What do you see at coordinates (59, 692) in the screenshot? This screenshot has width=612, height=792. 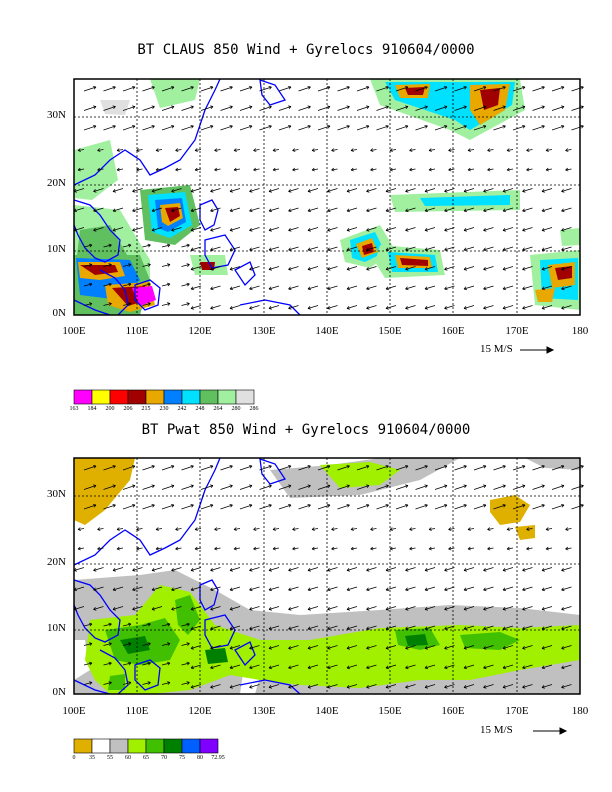 I see `panel2-ytick-0n: 0N` at bounding box center [59, 692].